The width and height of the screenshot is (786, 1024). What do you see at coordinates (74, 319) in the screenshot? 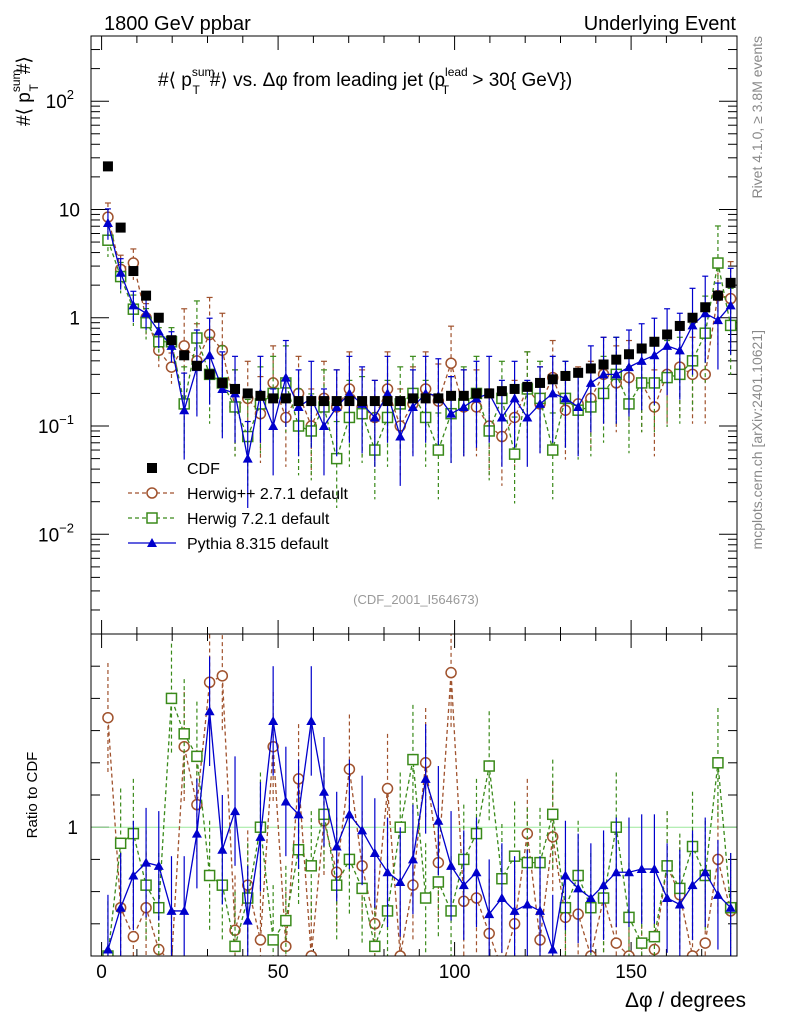
I see `y-tick-label: 1` at bounding box center [74, 319].